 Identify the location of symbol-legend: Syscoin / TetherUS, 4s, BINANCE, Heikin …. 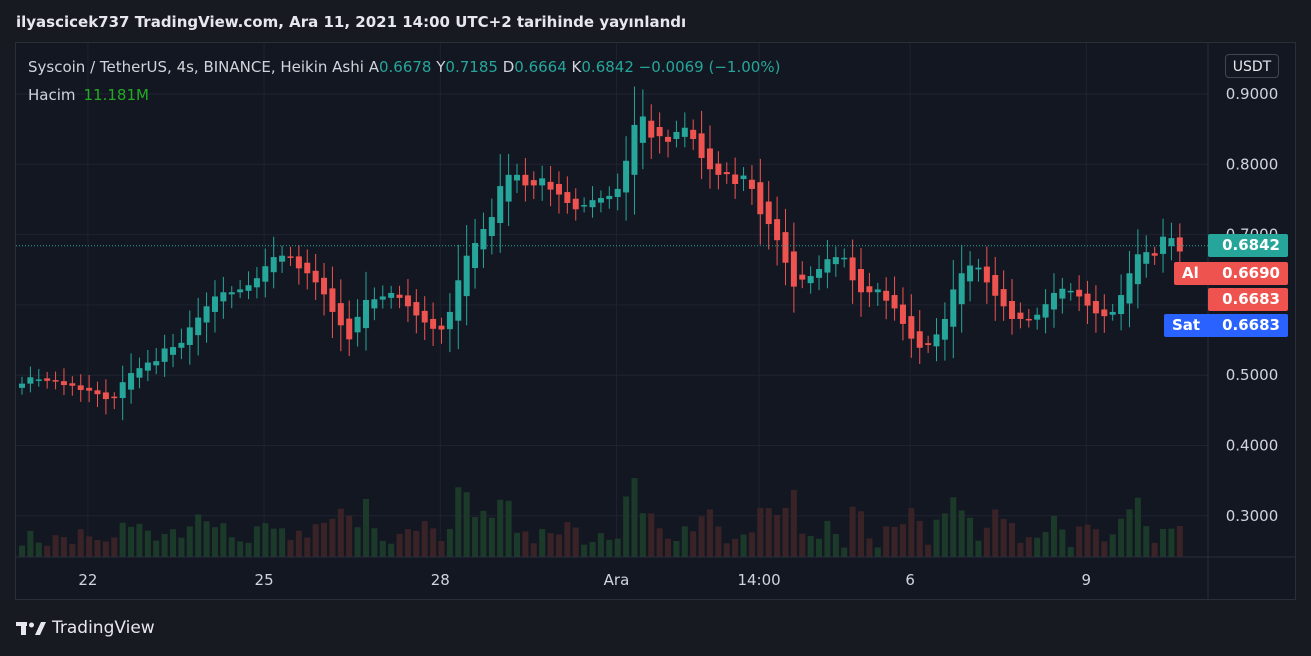
(404, 67).